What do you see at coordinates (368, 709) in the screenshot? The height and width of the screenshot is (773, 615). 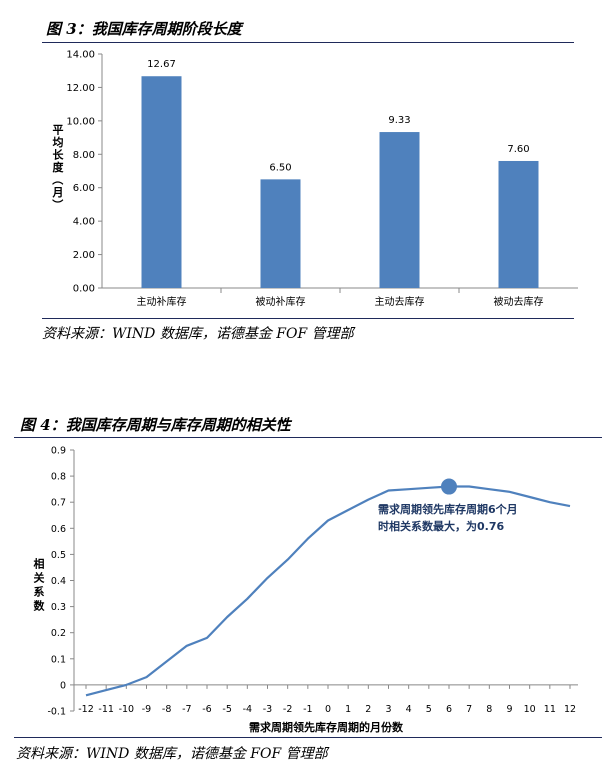 I see `x-tick-label: 2` at bounding box center [368, 709].